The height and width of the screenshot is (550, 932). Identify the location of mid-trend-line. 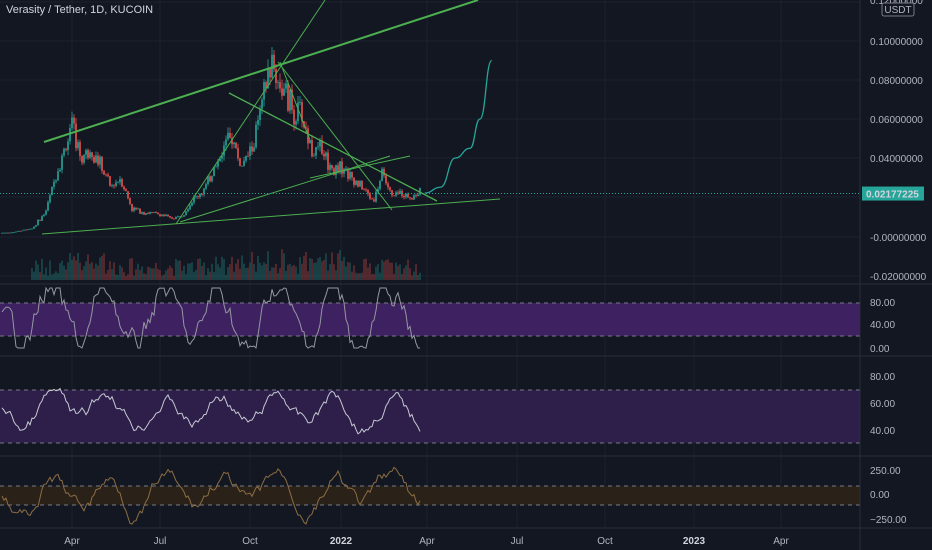
(285, 189).